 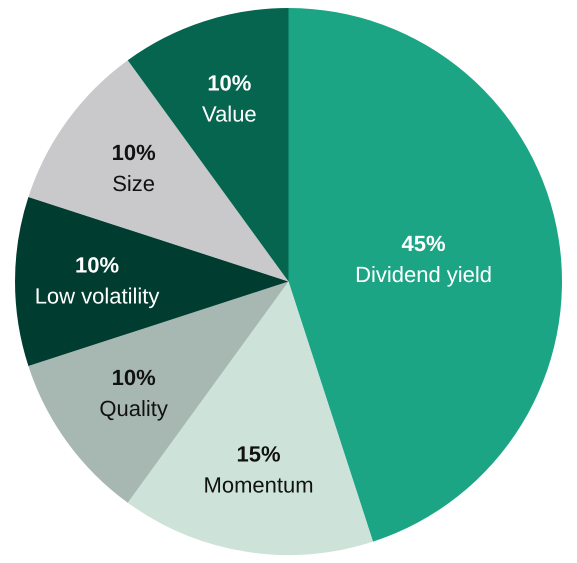 What do you see at coordinates (134, 183) in the screenshot?
I see `slice-label: Size` at bounding box center [134, 183].